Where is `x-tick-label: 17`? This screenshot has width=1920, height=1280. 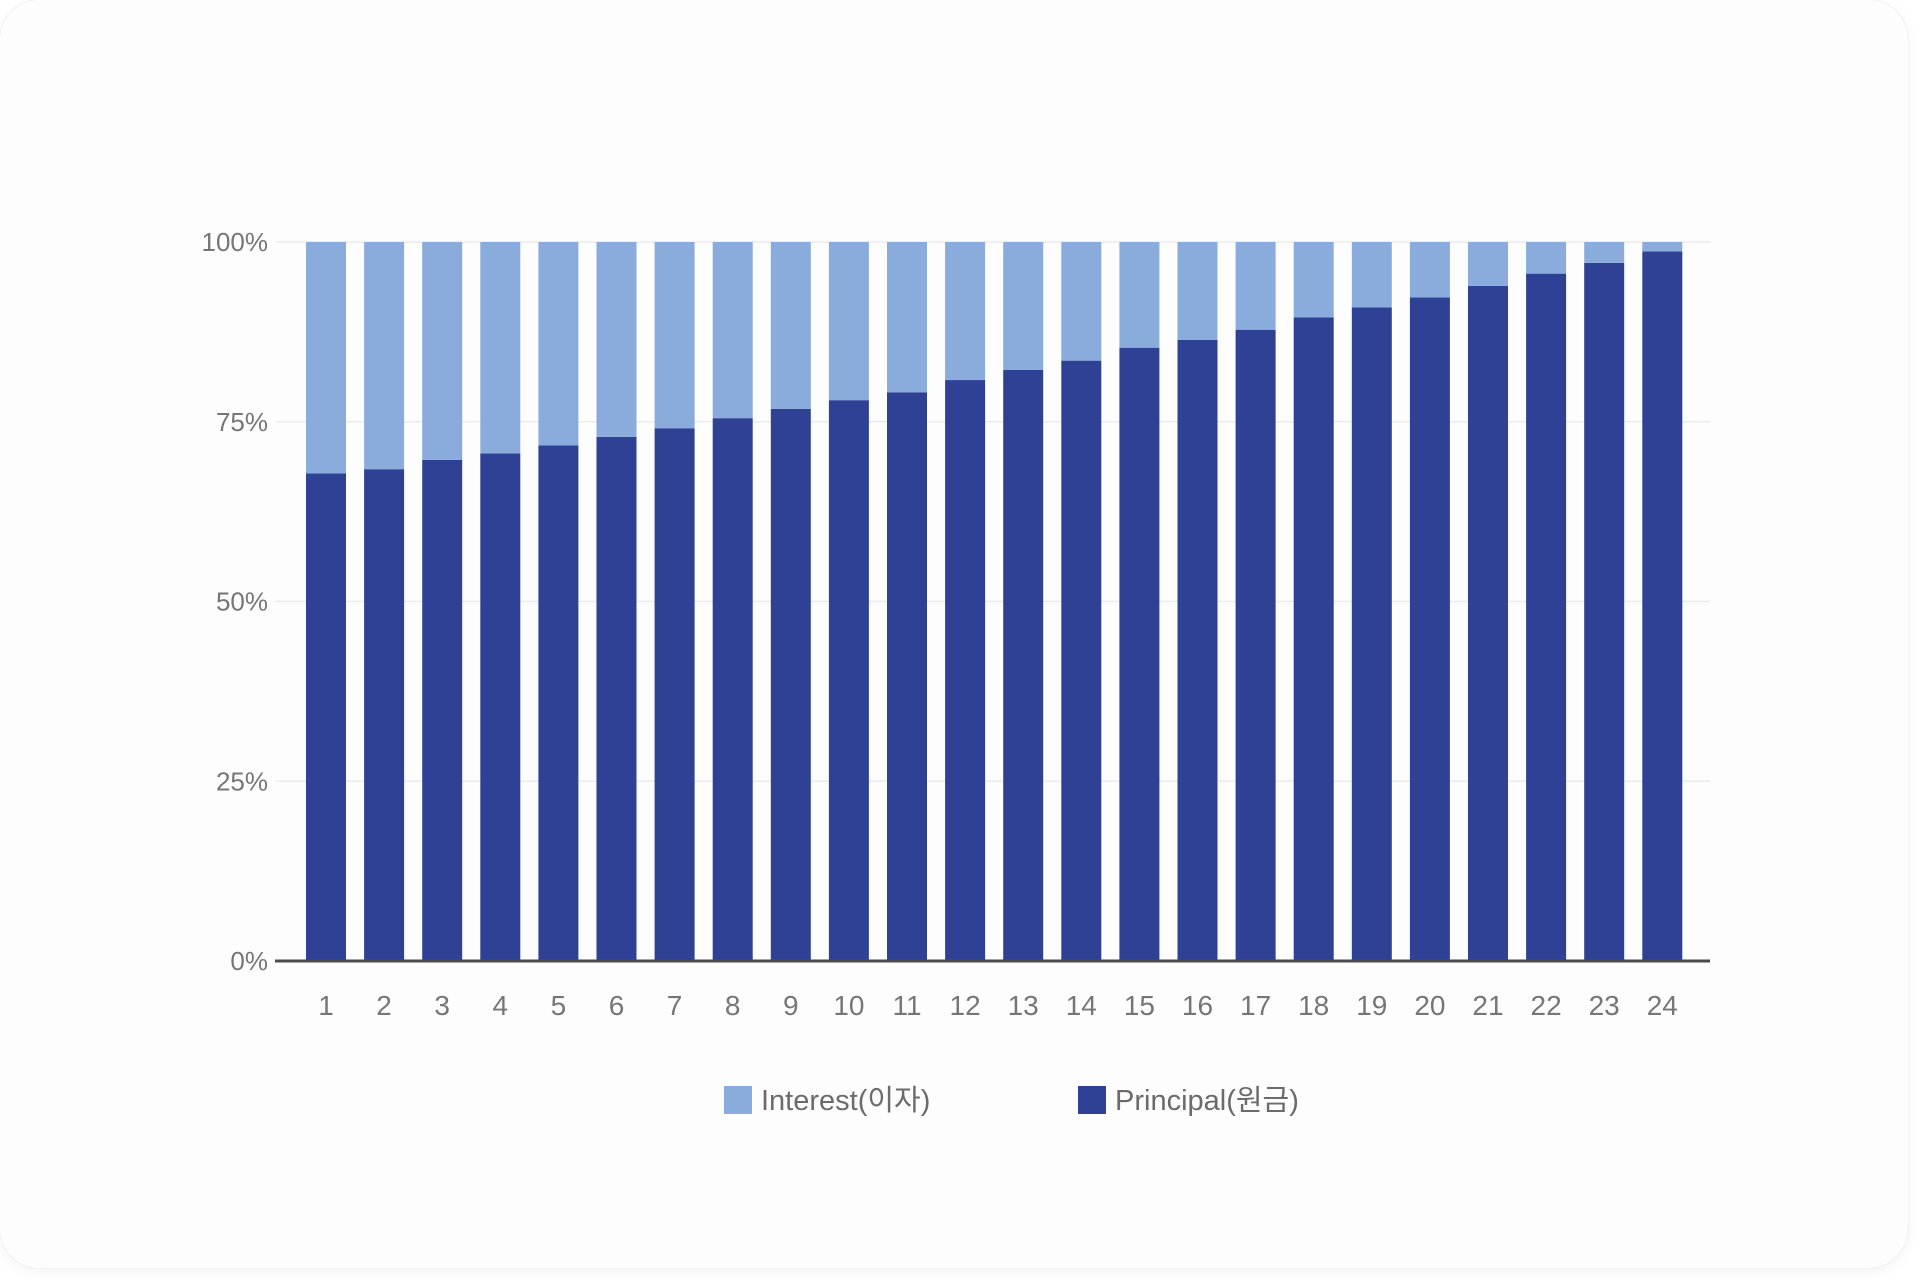 x-tick-label: 17 is located at coordinates (1255, 1005).